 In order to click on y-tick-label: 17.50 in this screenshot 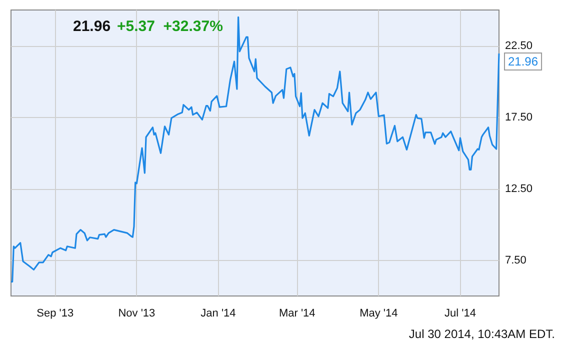, I will do `click(519, 117)`.